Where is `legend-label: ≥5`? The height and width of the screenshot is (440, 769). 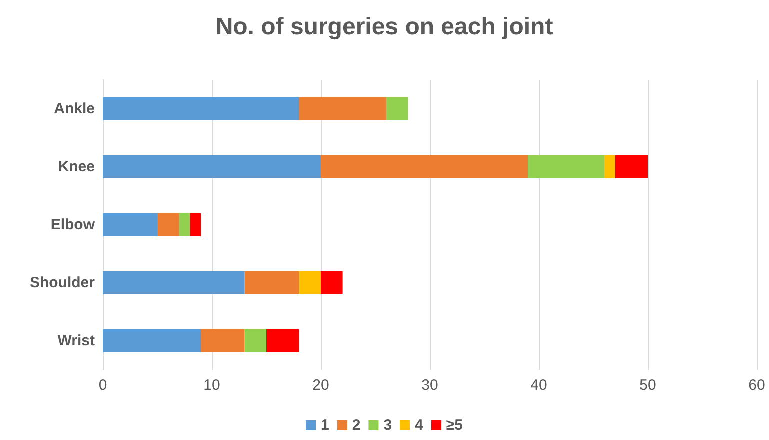 legend-label: ≥5 is located at coordinates (454, 425).